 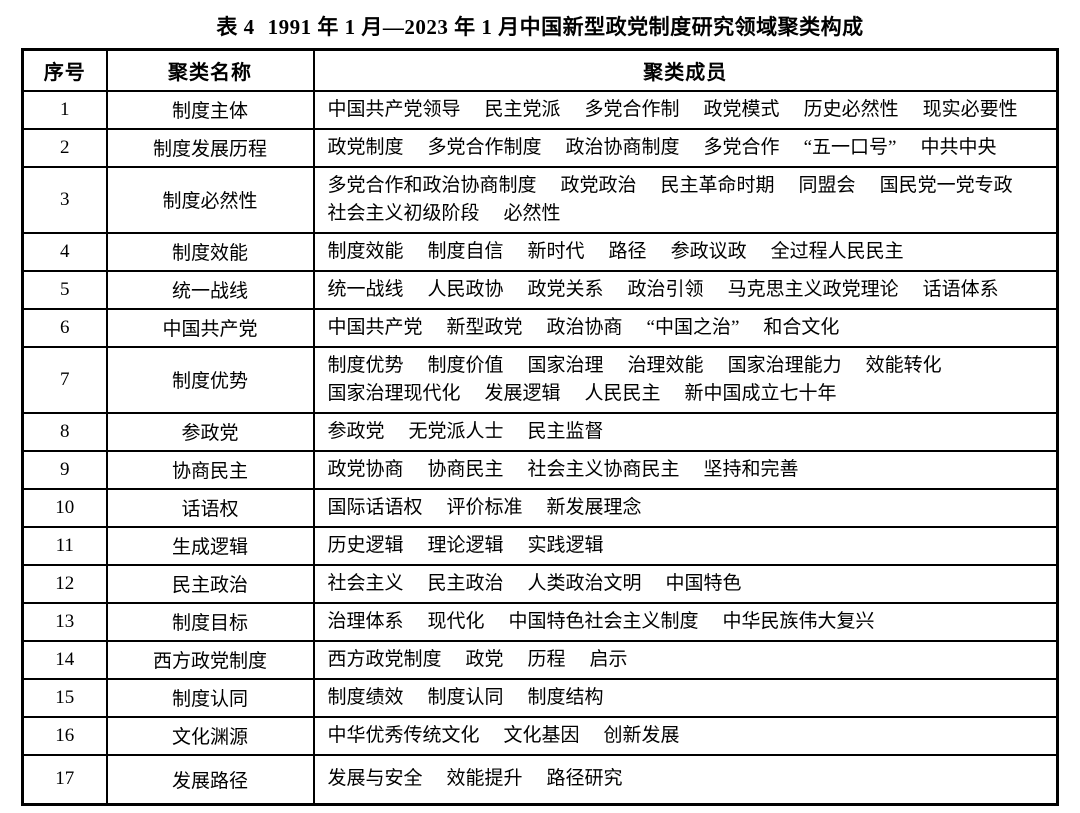 What do you see at coordinates (522, 393) in the screenshot?
I see `member-term: 发展逻辑` at bounding box center [522, 393].